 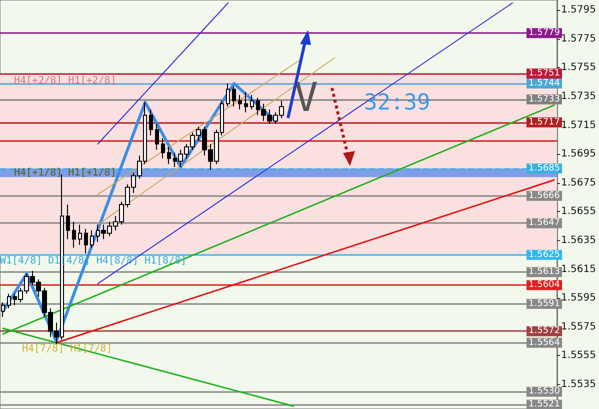 I want to click on y-tick-label: 1.5775, so click(x=578, y=38).